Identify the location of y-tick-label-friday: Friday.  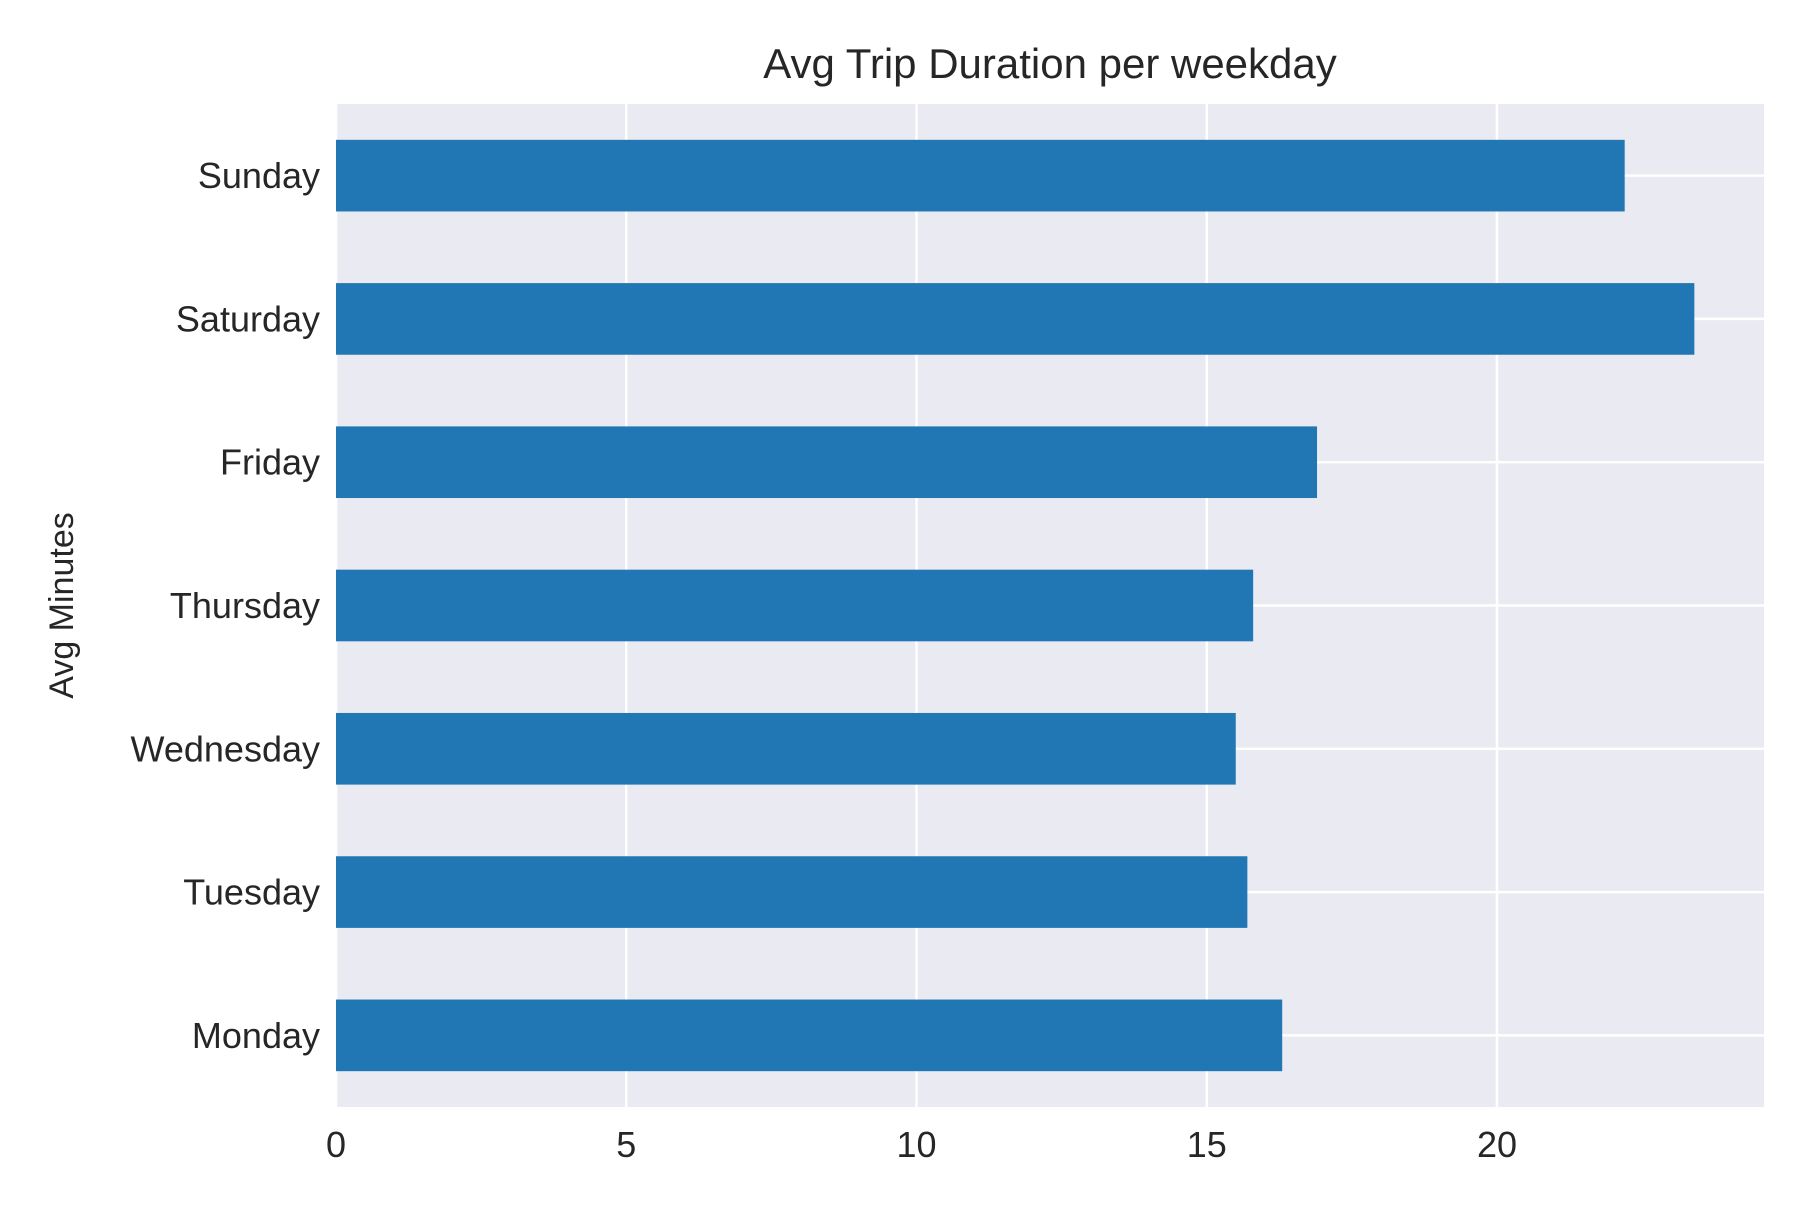
(270, 462).